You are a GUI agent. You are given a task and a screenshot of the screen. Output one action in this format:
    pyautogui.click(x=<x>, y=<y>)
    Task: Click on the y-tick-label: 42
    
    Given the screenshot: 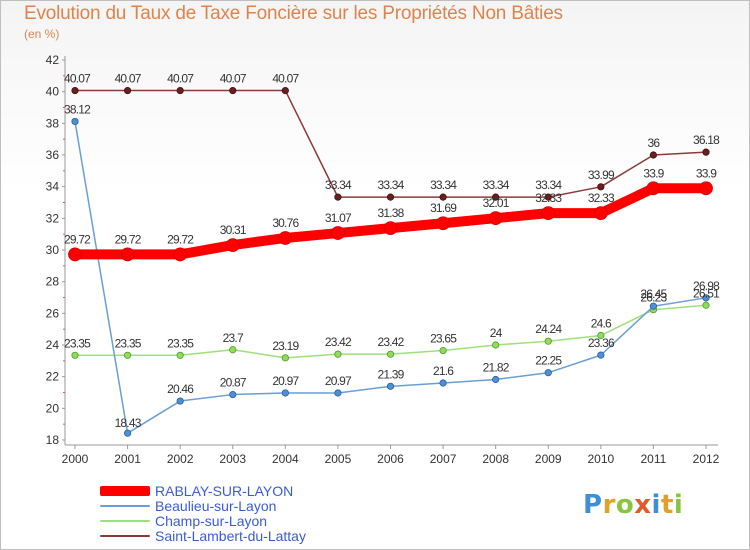 What is the action you would take?
    pyautogui.click(x=53, y=60)
    